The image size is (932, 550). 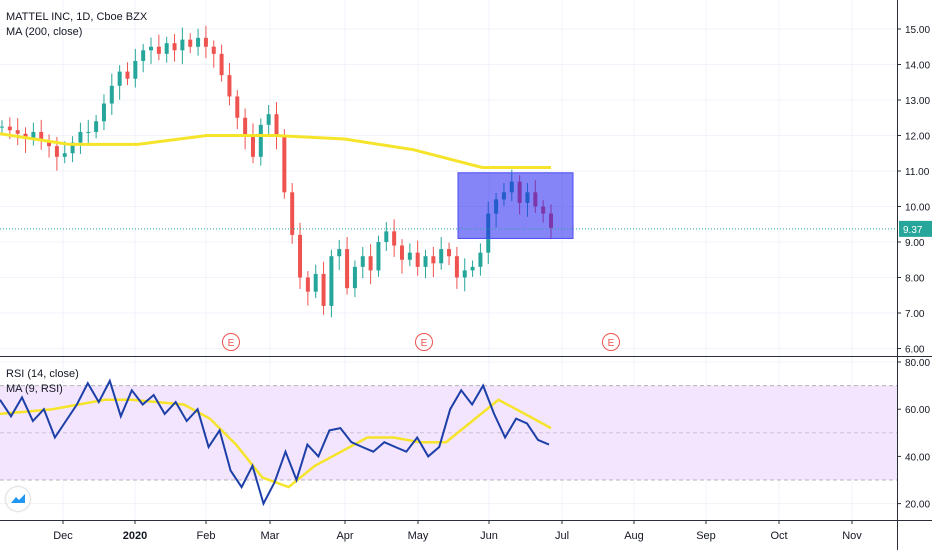 What do you see at coordinates (915, 314) in the screenshot?
I see `price-tick-label: 7.00` at bounding box center [915, 314].